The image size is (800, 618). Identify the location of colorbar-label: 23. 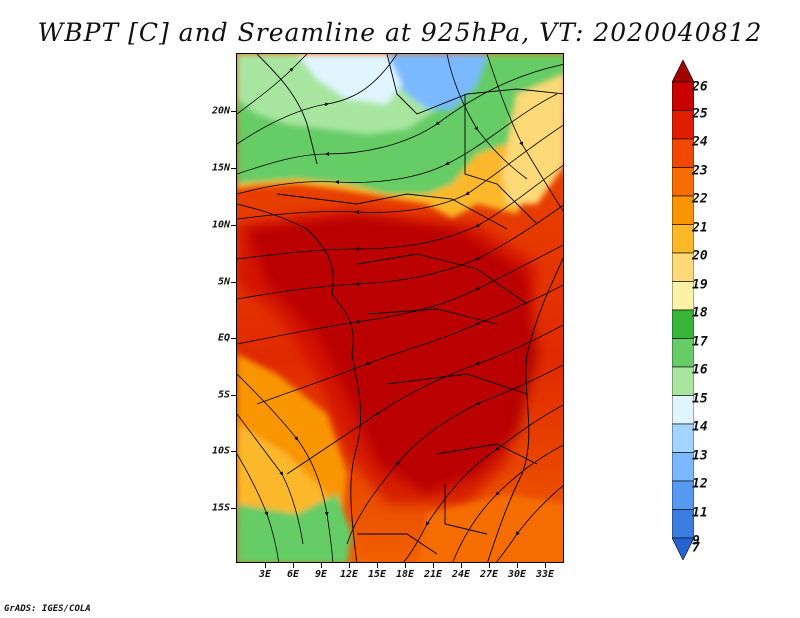
(700, 170).